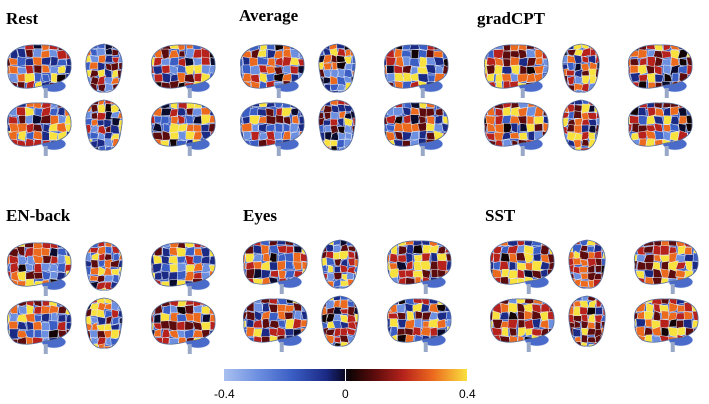 The height and width of the screenshot is (404, 709). Describe the element at coordinates (104, 323) in the screenshot. I see `brain-enback-bottom` at that location.